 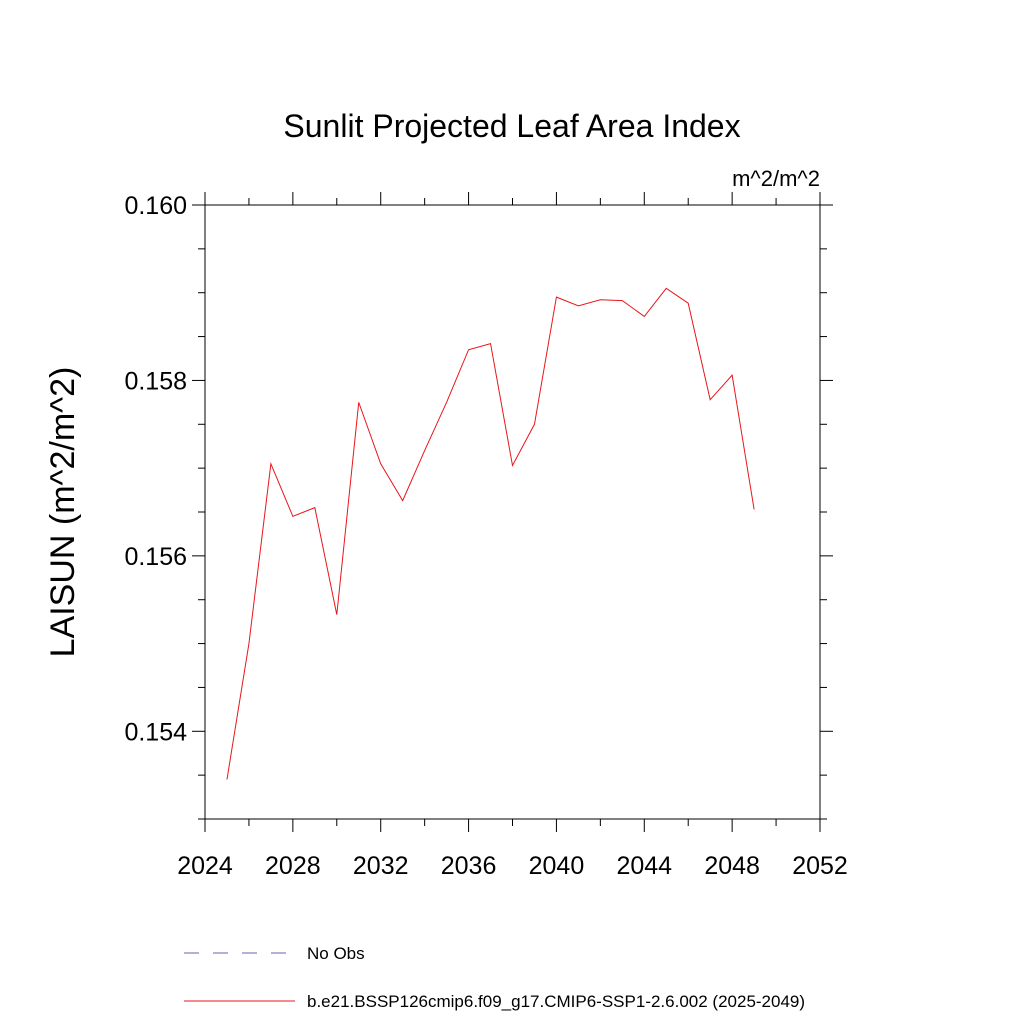 What do you see at coordinates (469, 866) in the screenshot?
I see `x-tick-label: 2036` at bounding box center [469, 866].